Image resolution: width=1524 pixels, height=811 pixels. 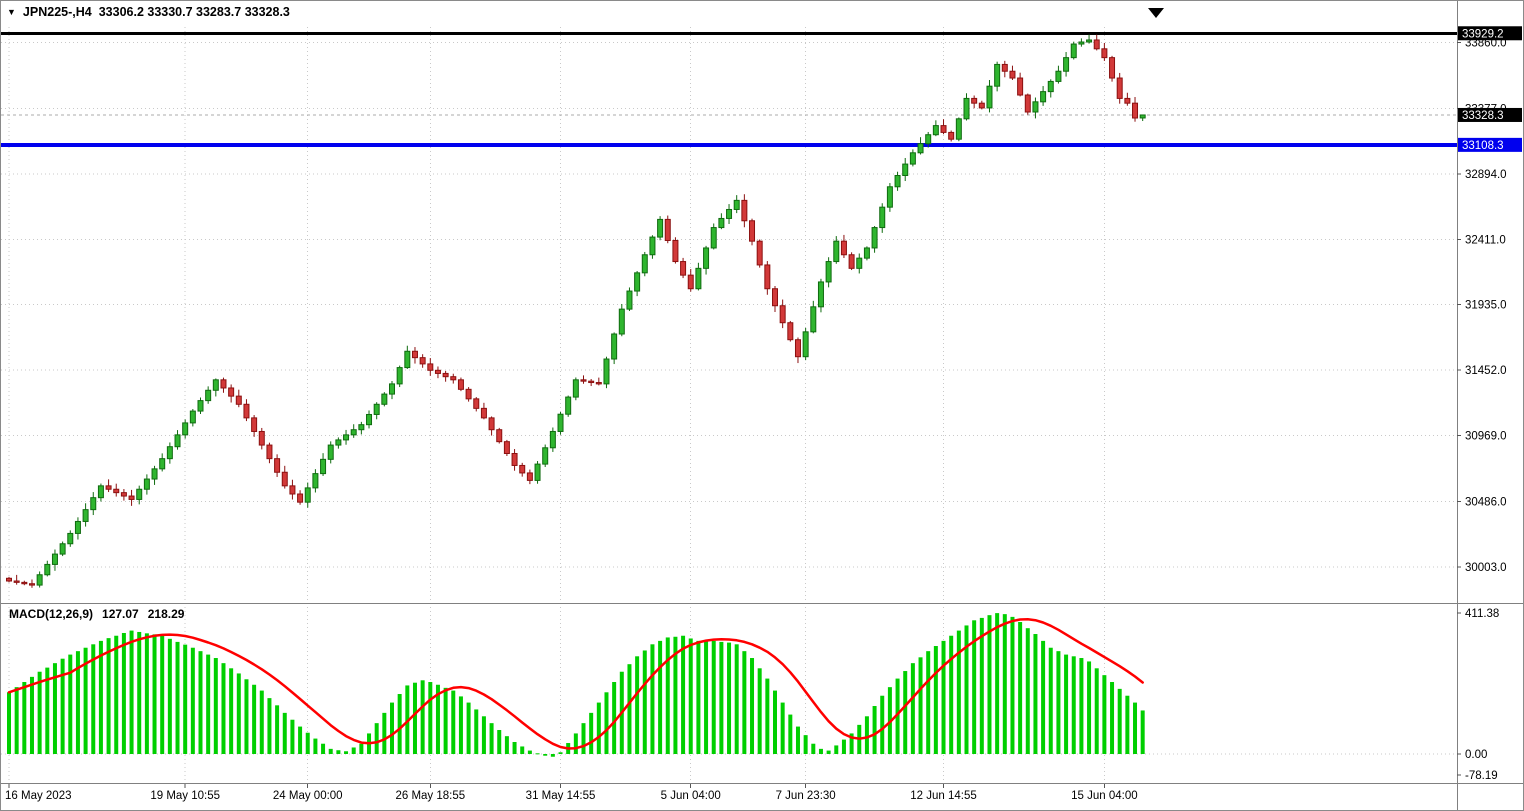 What do you see at coordinates (308, 796) in the screenshot?
I see `time-axis-label: 24 May 00:00` at bounding box center [308, 796].